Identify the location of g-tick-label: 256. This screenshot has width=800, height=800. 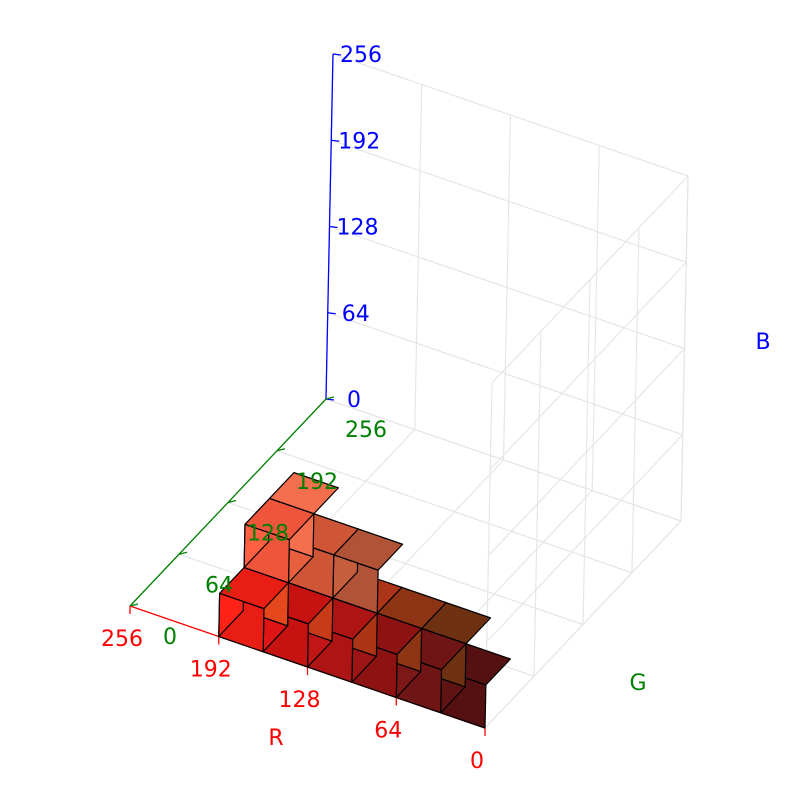
(366, 430).